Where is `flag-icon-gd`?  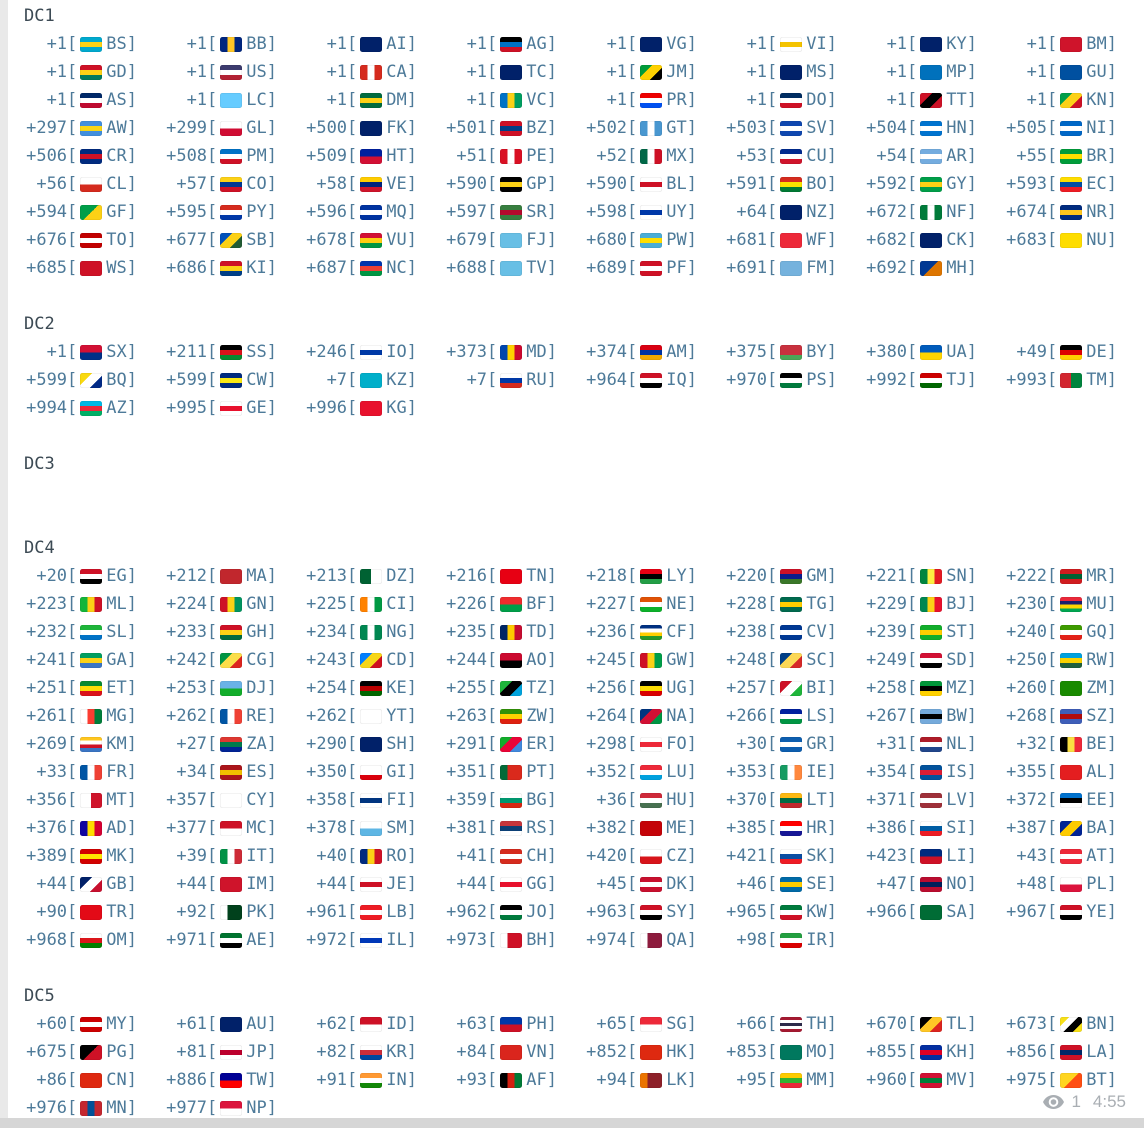
flag-icon-gd is located at coordinates (91, 72).